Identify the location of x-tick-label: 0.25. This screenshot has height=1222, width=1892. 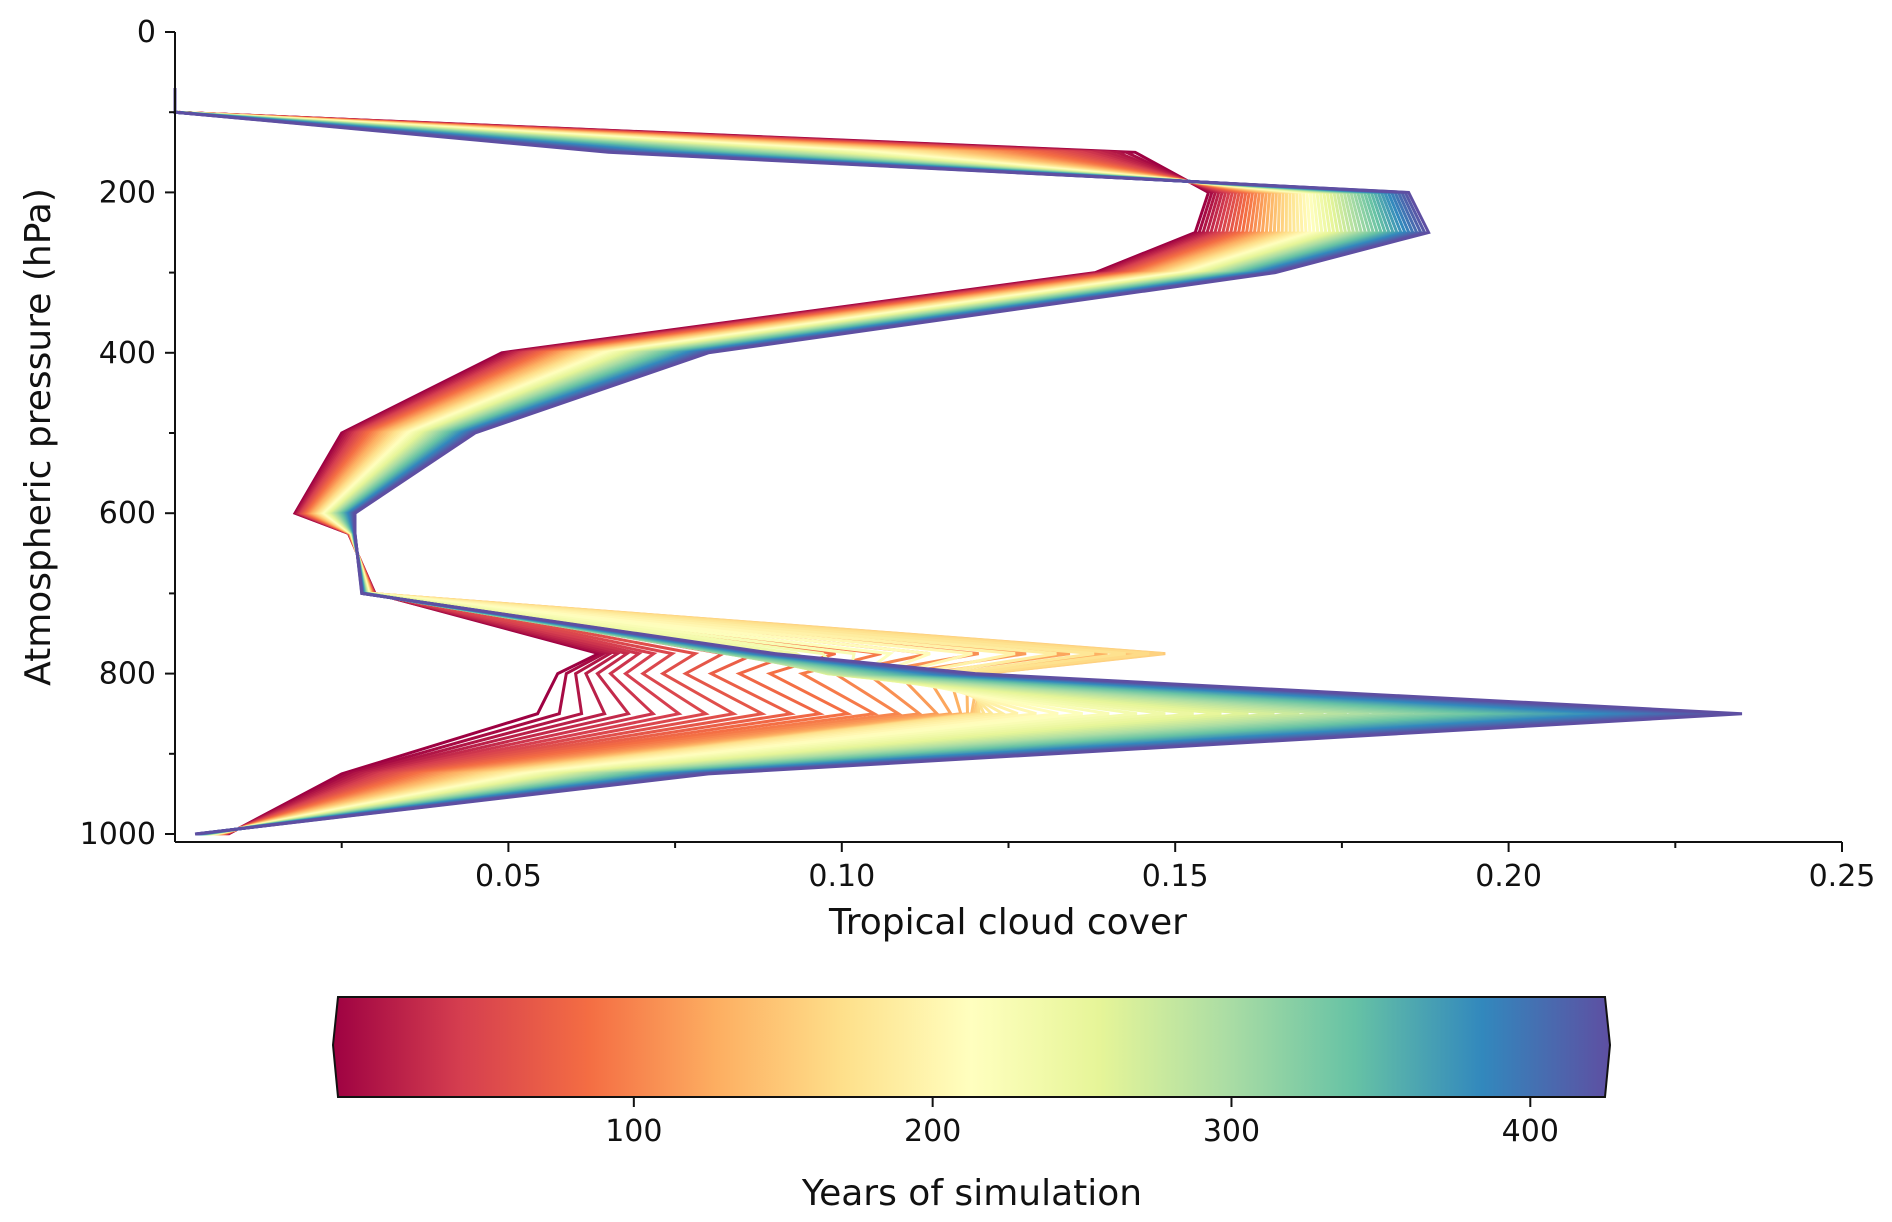
(1842, 876).